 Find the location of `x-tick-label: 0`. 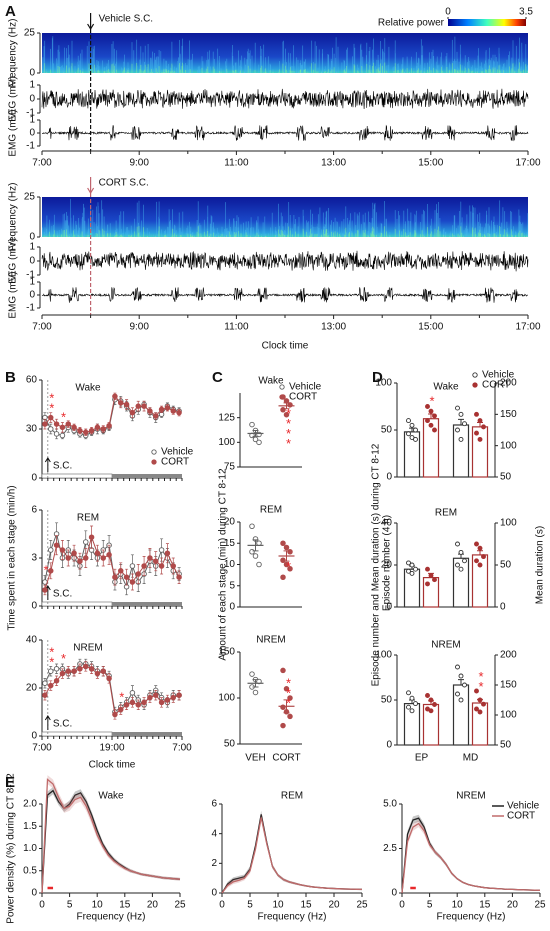

x-tick-label: 0 is located at coordinates (42, 905).